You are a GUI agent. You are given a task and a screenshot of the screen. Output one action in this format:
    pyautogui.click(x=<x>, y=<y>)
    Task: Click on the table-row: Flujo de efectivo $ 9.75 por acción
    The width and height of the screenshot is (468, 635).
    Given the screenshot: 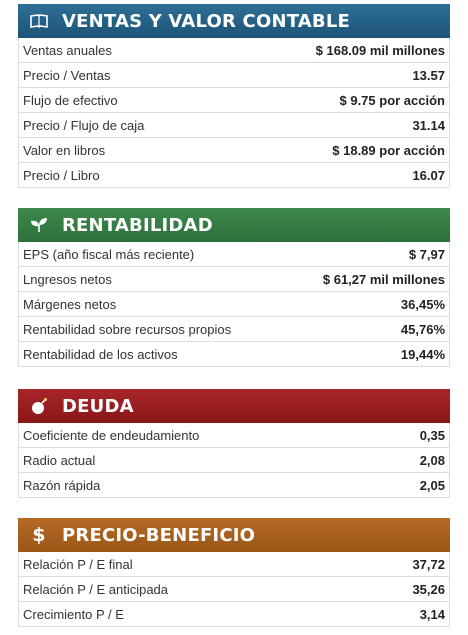 What is the action you would take?
    pyautogui.click(x=234, y=100)
    